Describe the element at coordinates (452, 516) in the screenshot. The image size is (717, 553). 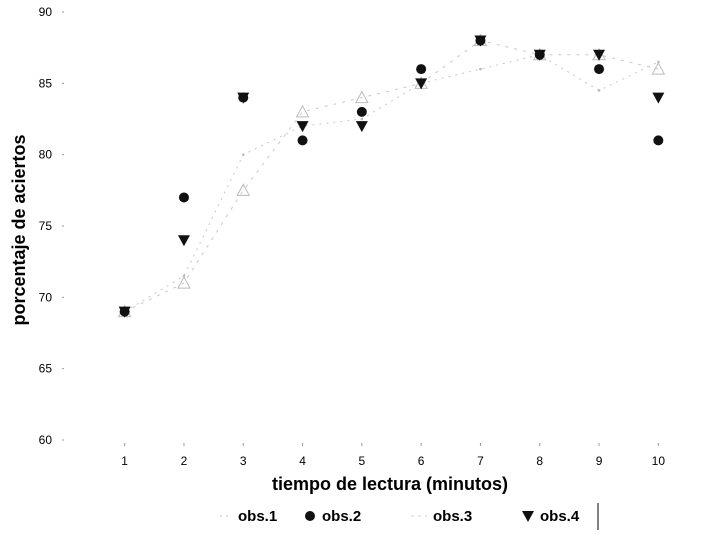
I see `legend-label: obs.3` at that location.